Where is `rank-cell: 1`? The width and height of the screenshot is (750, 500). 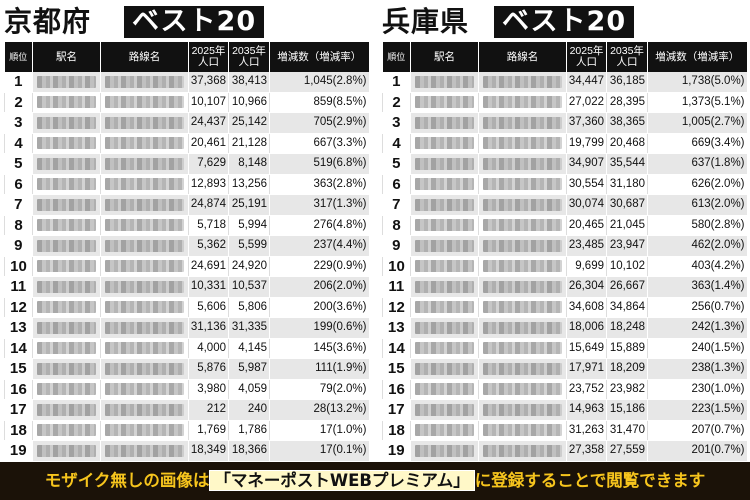
rank-cell: 1 is located at coordinates (396, 82).